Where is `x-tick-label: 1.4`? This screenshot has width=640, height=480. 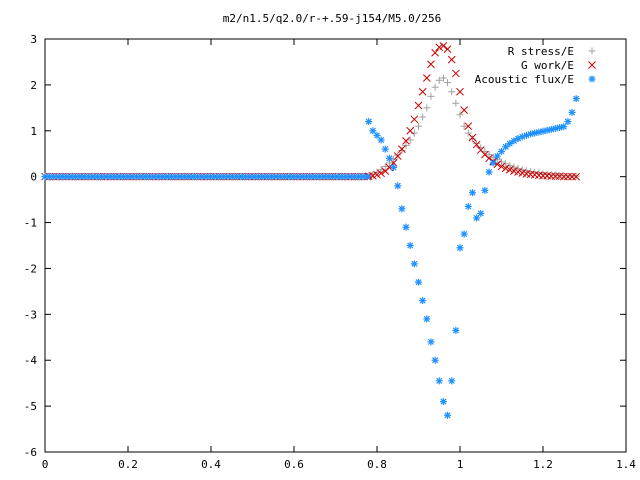
x-tick-label: 1.4 is located at coordinates (626, 464).